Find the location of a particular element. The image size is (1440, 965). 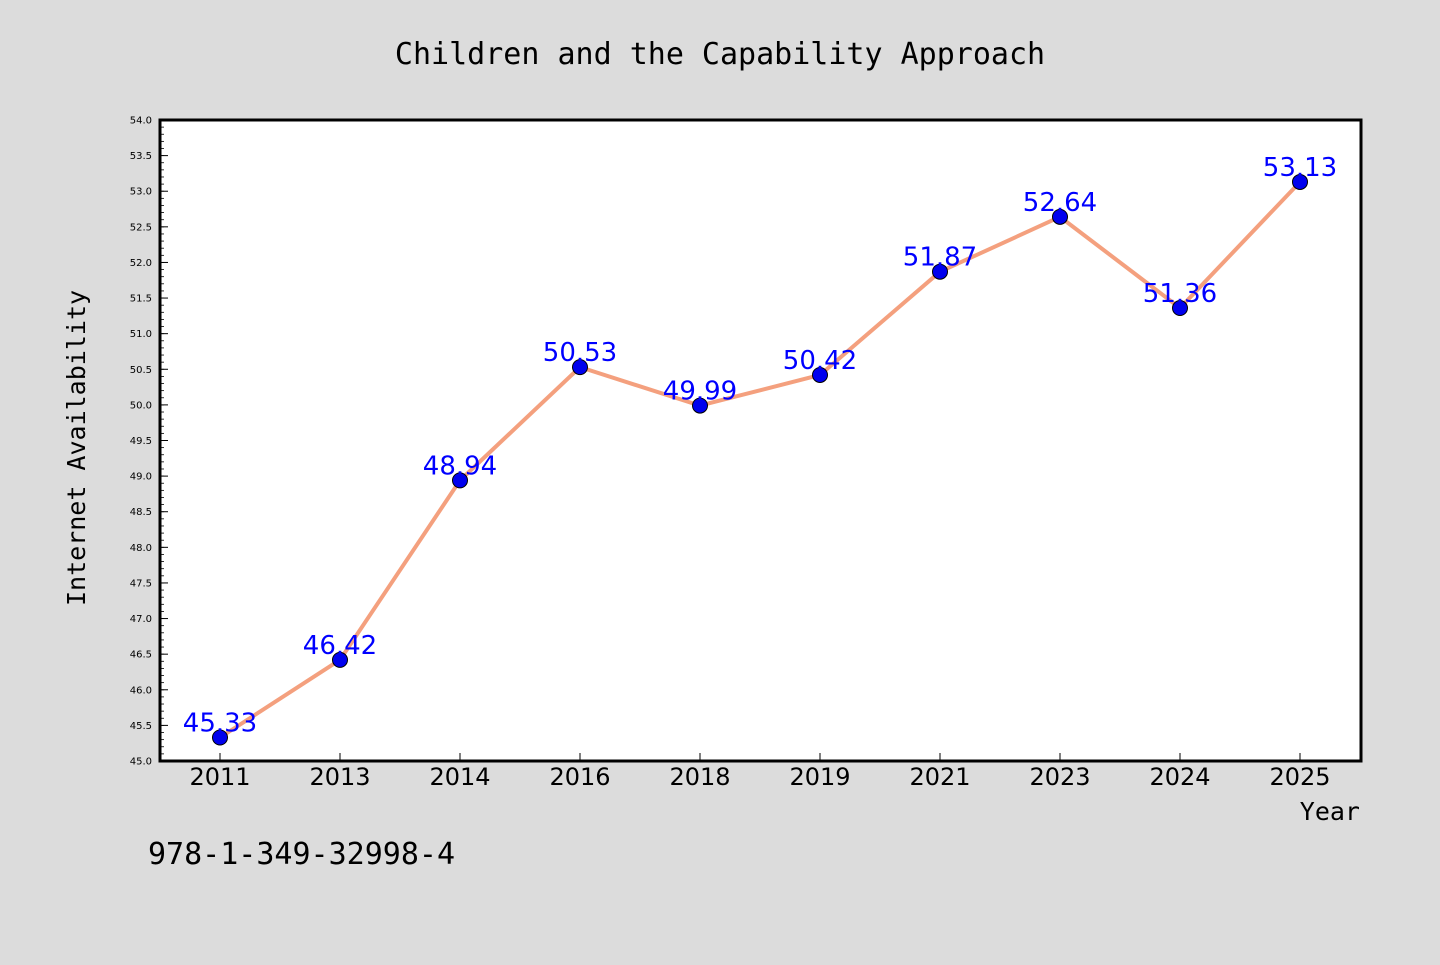

data-label: 45.33 is located at coordinates (220, 723).